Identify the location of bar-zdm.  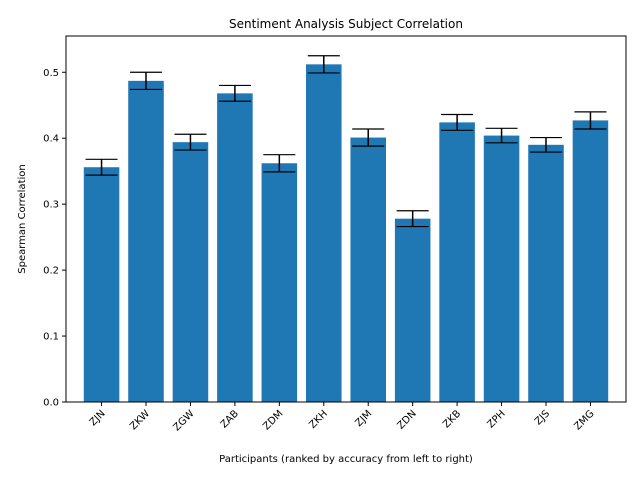
(279, 282).